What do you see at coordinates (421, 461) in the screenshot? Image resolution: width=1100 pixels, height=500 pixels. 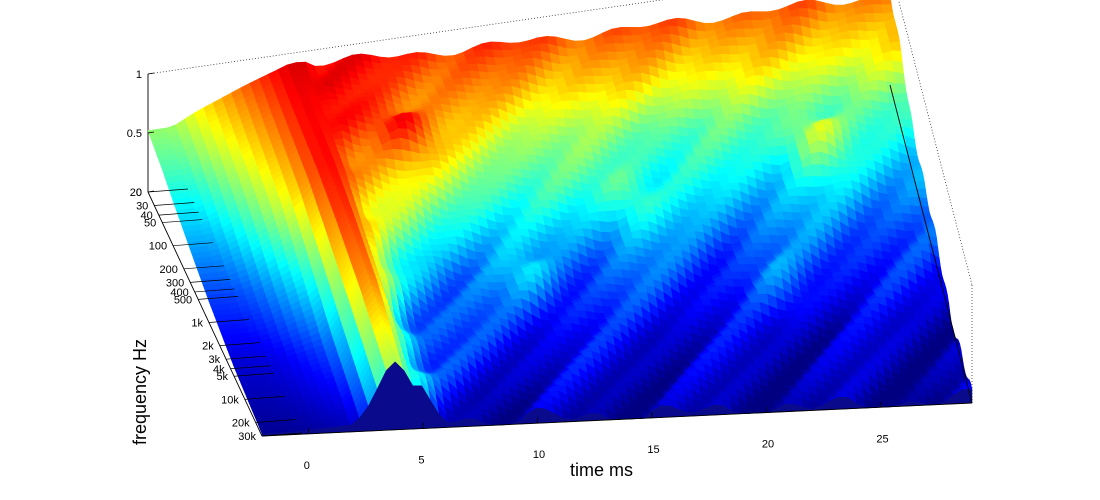 I see `x-tick-label: 5` at bounding box center [421, 461].